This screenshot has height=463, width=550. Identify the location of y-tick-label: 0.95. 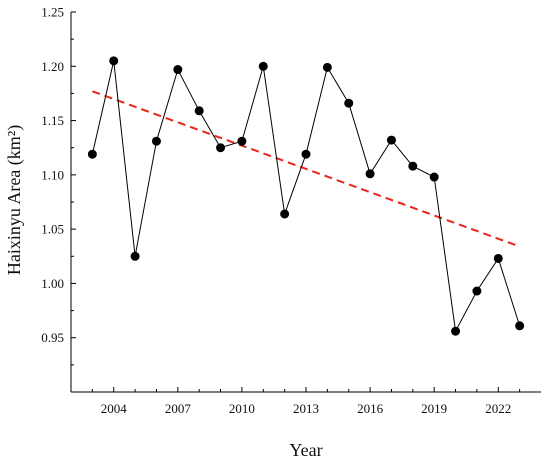
(52, 337).